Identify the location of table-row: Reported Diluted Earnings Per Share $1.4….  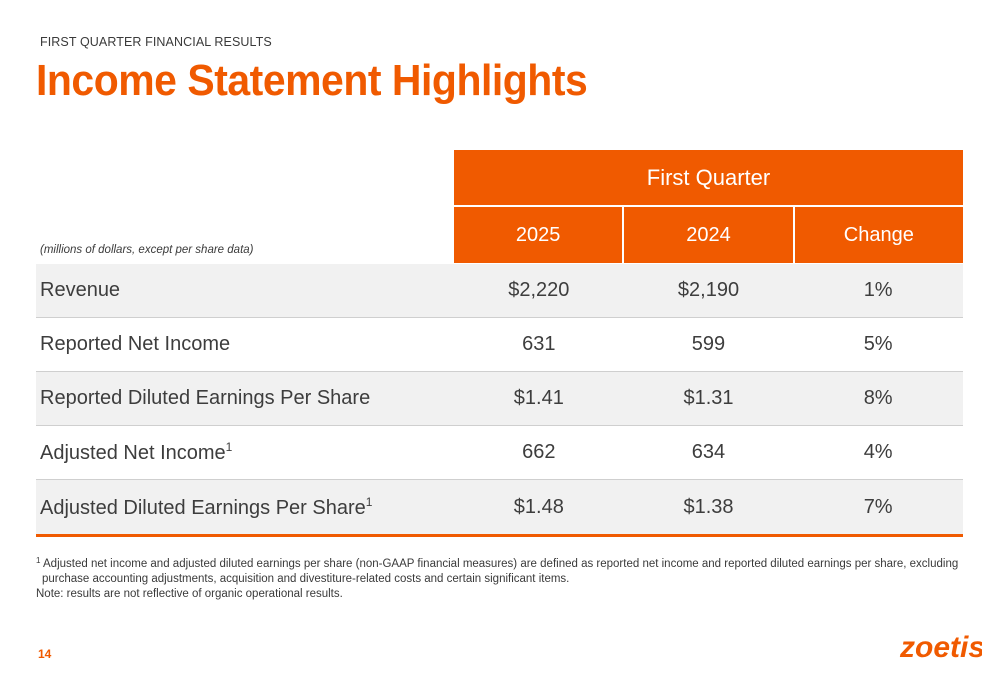
(499, 399).